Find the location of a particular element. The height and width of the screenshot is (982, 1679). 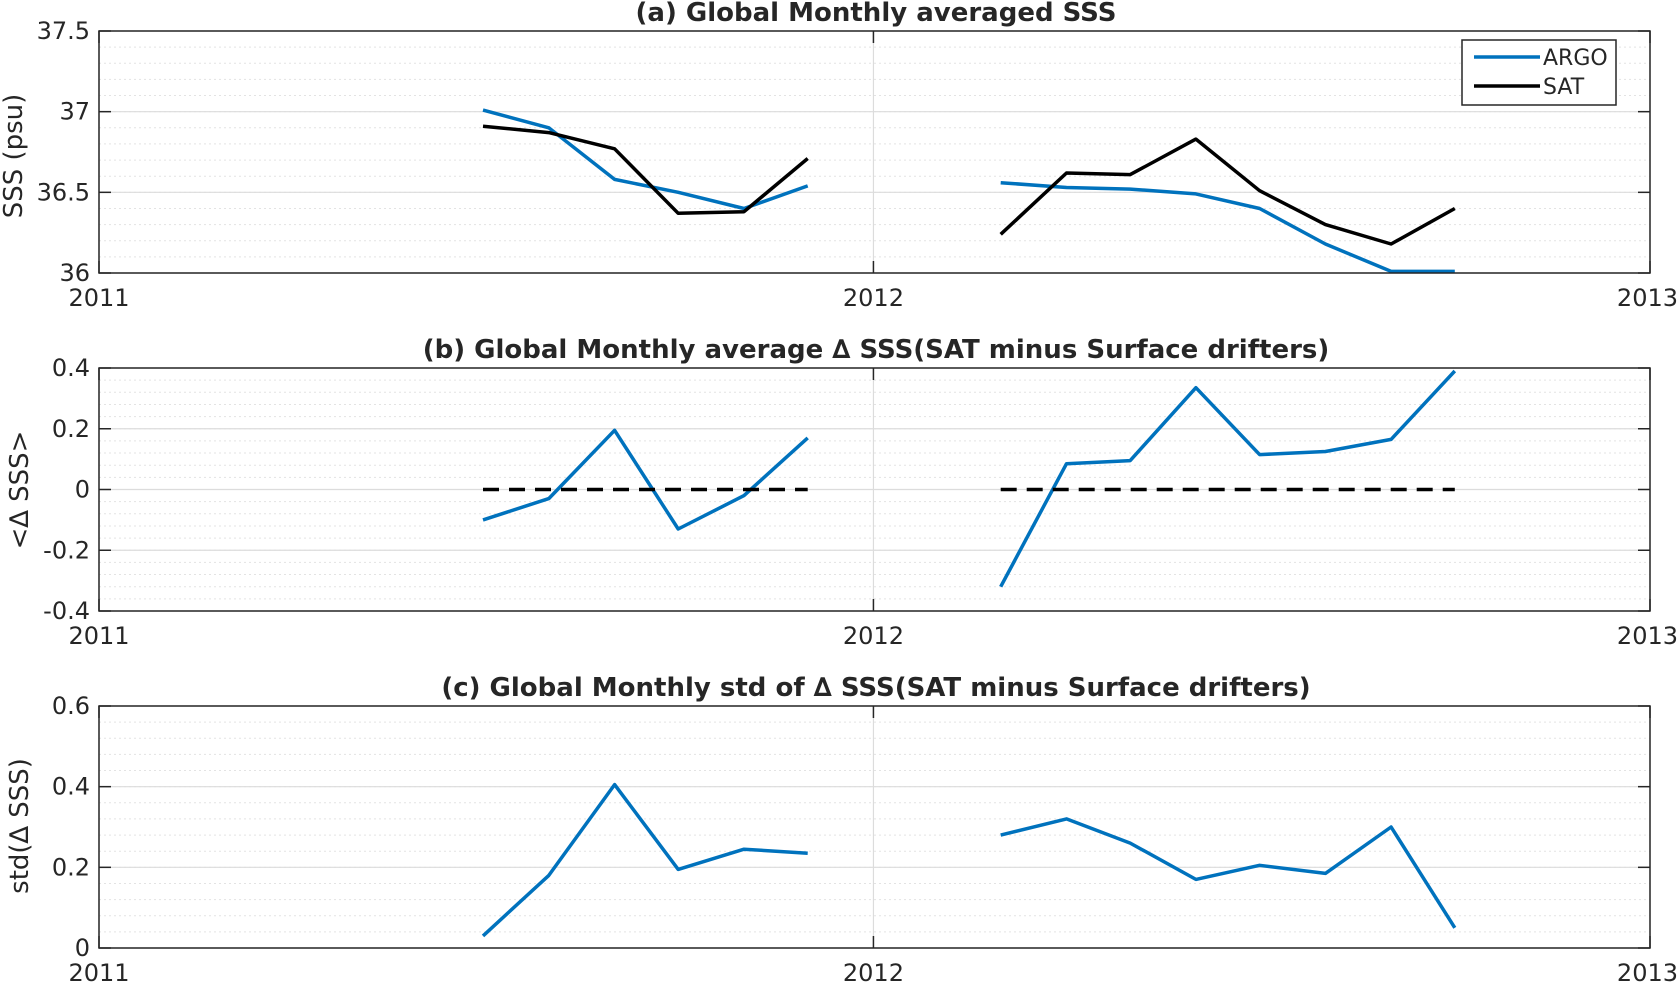

y-tick-label: 0.6 is located at coordinates (71, 706).